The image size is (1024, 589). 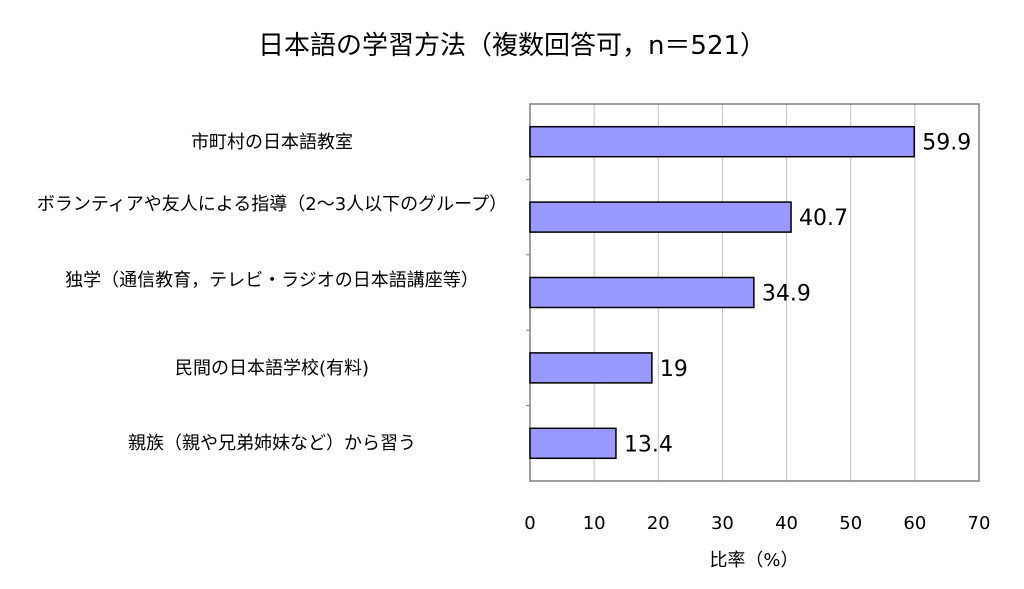 What do you see at coordinates (648, 444) in the screenshot?
I see `data-label: 13.4` at bounding box center [648, 444].